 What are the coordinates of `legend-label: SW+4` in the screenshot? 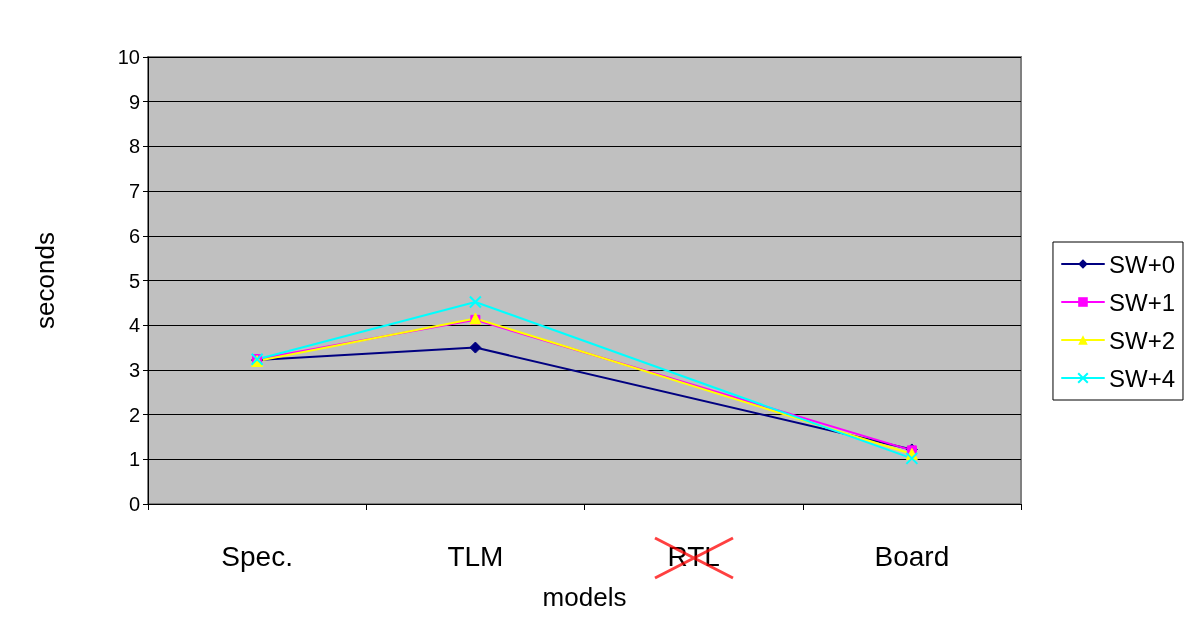 It's located at (1142, 378).